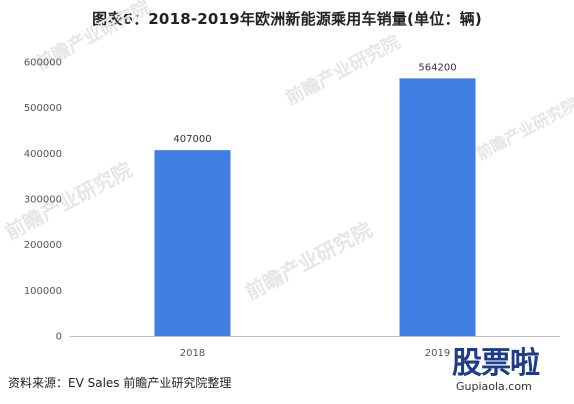 Image resolution: width=574 pixels, height=404 pixels. What do you see at coordinates (496, 363) in the screenshot?
I see `site-watermark-word-text: 股票啦` at bounding box center [496, 363].